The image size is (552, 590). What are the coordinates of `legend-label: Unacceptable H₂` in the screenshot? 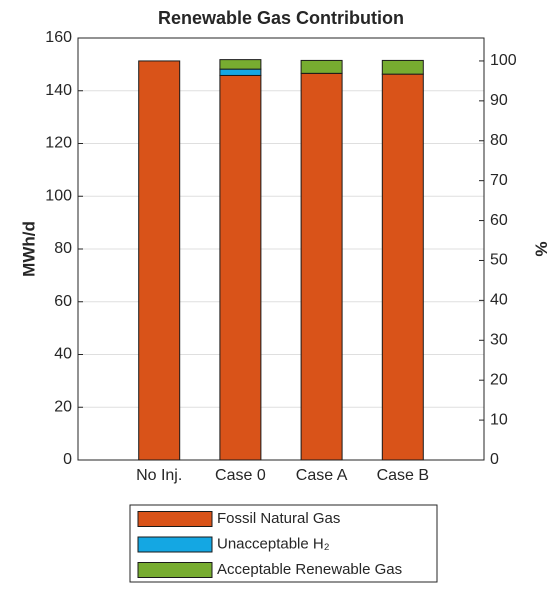 It's located at (273, 543).